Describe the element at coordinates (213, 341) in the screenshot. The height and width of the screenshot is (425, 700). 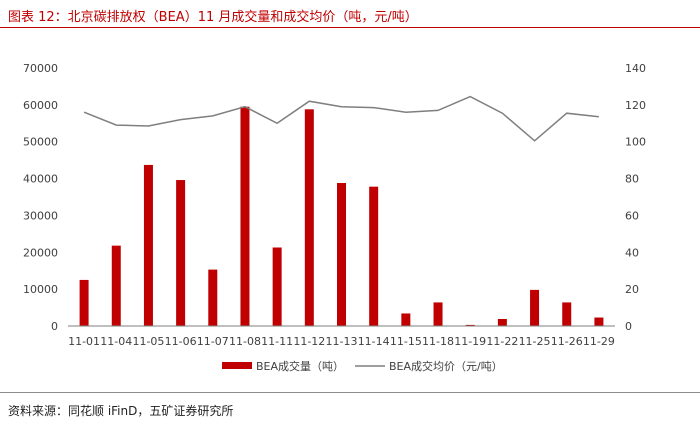
I see `x-tick-label: 11-07` at that location.